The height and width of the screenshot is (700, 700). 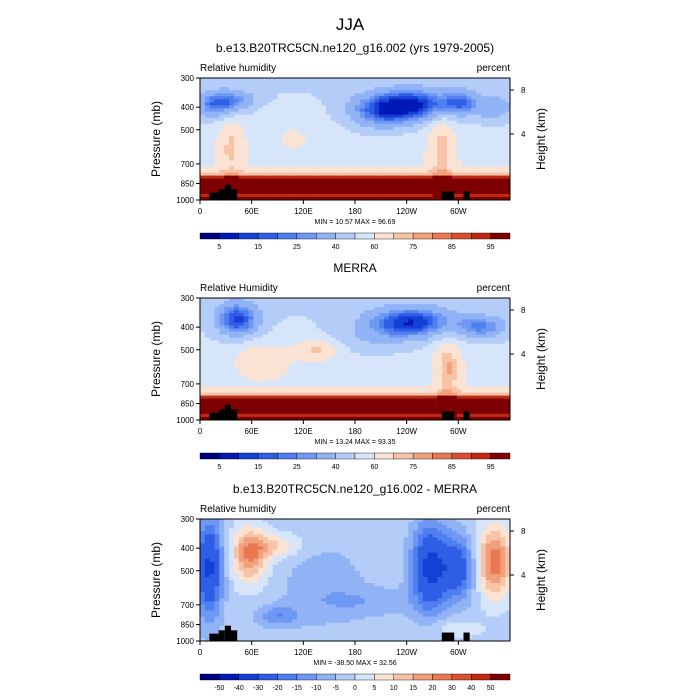 What do you see at coordinates (248, 236) in the screenshot?
I see `colorbar-swatch` at bounding box center [248, 236].